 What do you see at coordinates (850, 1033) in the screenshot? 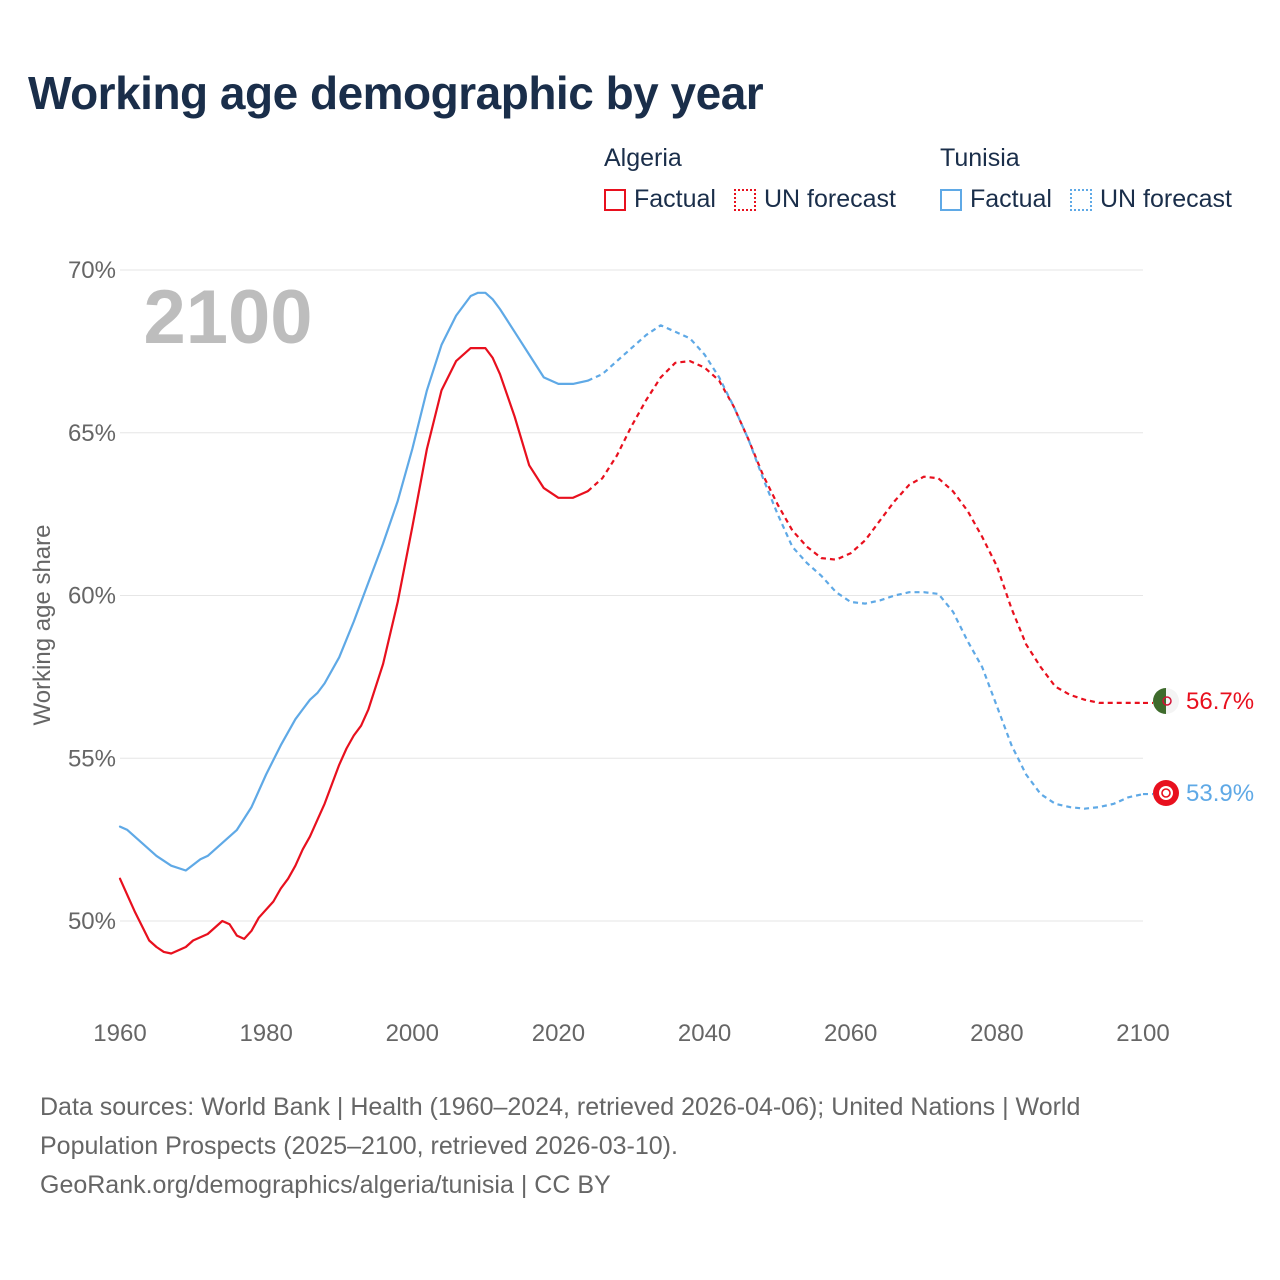
I see `x-tick-label: 2060` at bounding box center [850, 1033].